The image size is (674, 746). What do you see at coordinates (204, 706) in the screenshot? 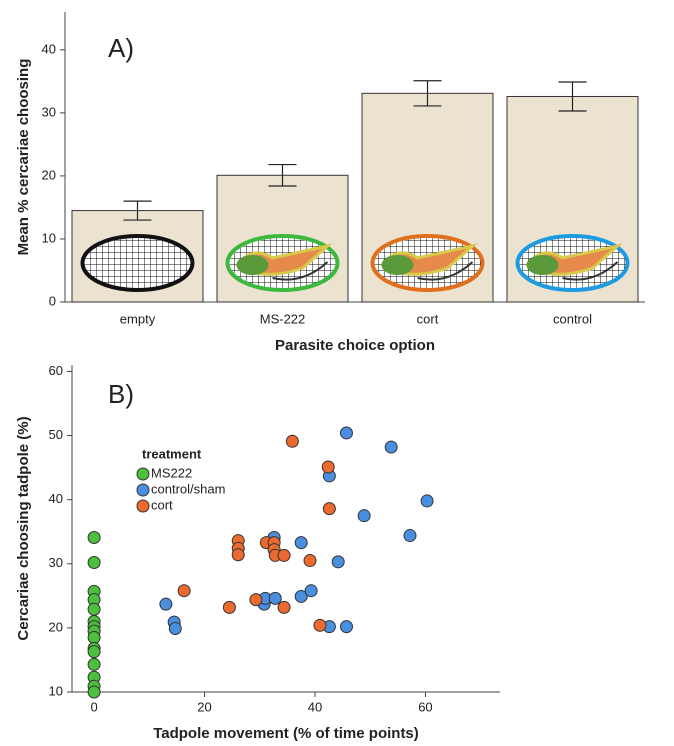
I see `x-tick-label: 20` at bounding box center [204, 706].